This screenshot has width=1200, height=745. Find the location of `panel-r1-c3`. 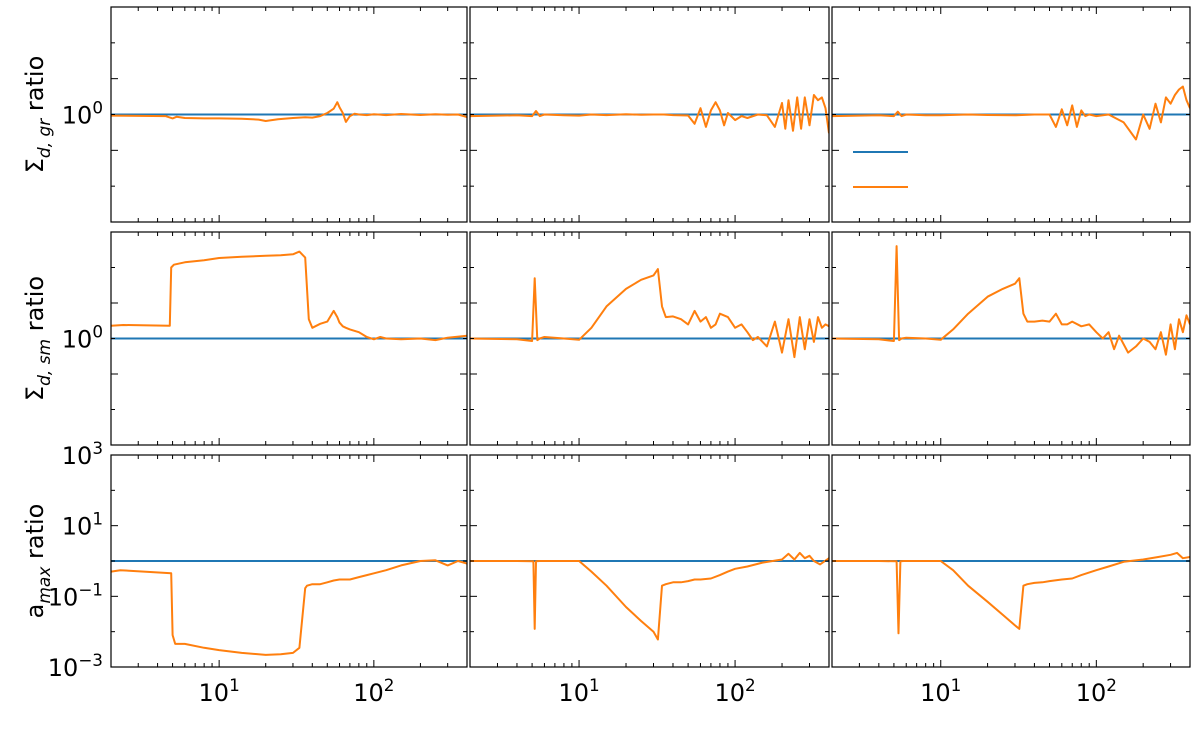

panel-r1-c3 is located at coordinates (1011, 114).